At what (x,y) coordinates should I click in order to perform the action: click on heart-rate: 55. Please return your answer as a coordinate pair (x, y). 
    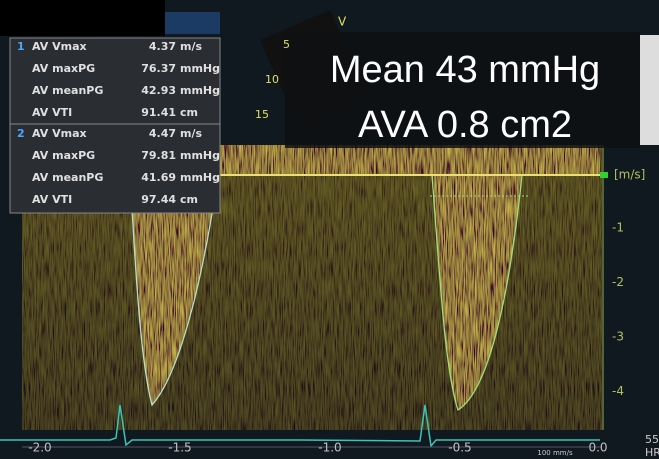
    Looking at the image, I should click on (652, 439).